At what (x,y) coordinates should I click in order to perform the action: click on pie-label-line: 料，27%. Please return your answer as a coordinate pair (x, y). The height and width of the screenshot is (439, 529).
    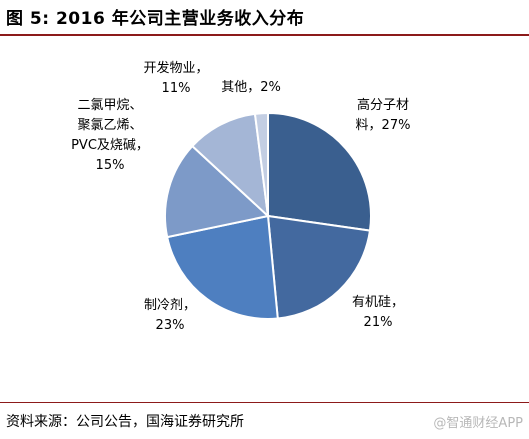
    Looking at the image, I should click on (383, 125).